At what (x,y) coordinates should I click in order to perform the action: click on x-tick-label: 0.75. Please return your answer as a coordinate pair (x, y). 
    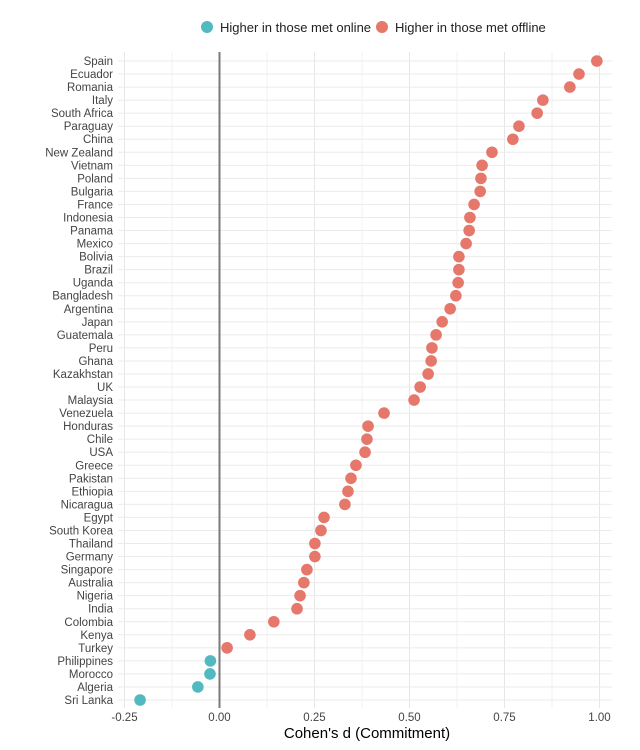
    Looking at the image, I should click on (504, 718).